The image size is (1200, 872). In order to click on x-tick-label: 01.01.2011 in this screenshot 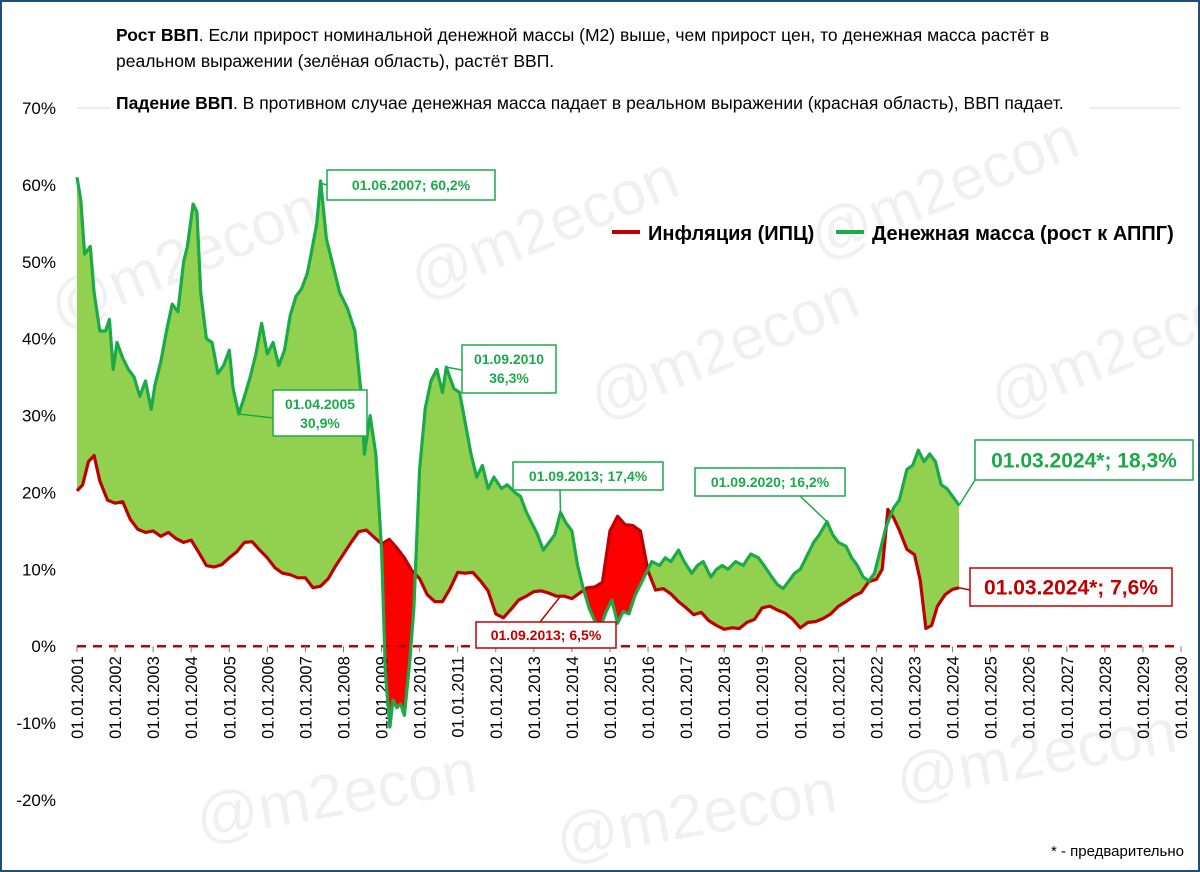, I will do `click(459, 696)`.